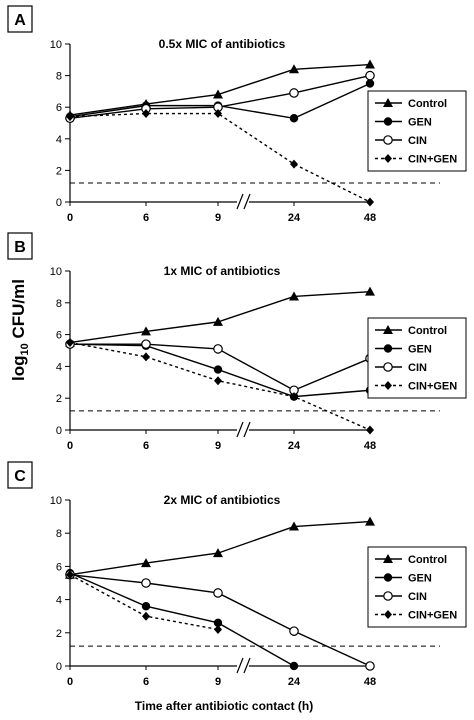 Image resolution: width=474 pixels, height=720 pixels. I want to click on chart-title: 1x MIC of antibiotics, so click(222, 271).